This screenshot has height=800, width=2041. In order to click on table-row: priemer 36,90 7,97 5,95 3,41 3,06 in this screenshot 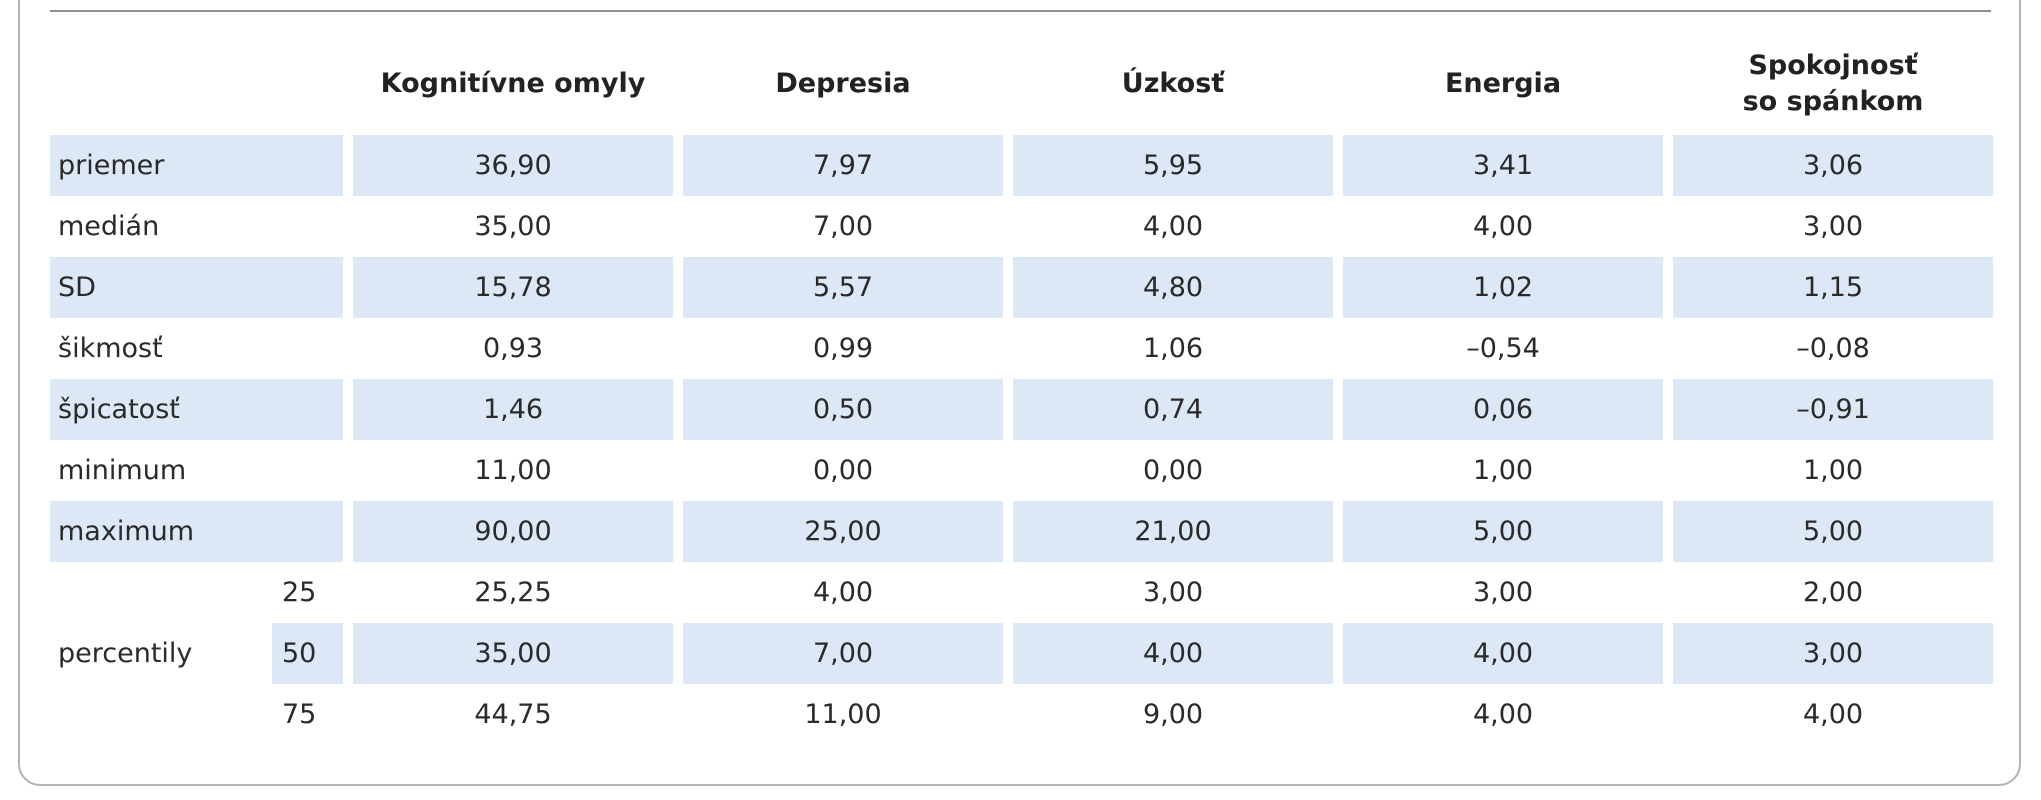, I will do `click(1021, 165)`.